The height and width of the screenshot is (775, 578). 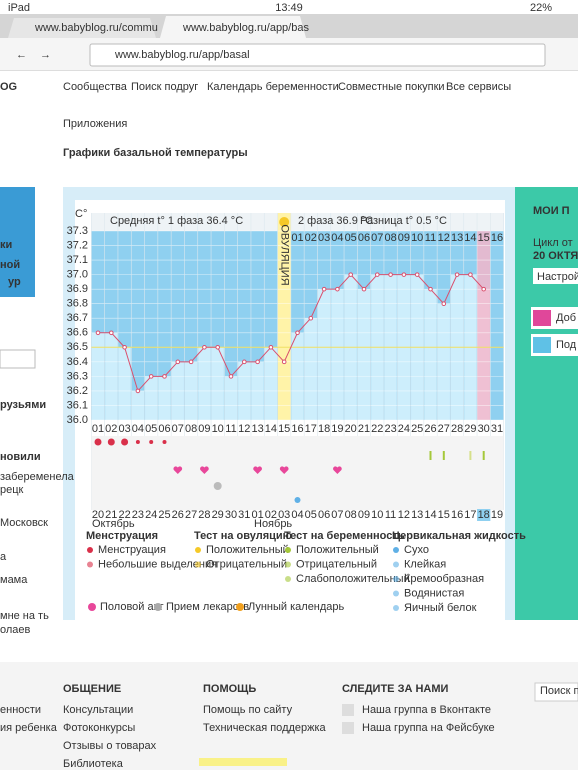 What do you see at coordinates (20, 710) in the screenshot?
I see `footer-link: енности` at bounding box center [20, 710].